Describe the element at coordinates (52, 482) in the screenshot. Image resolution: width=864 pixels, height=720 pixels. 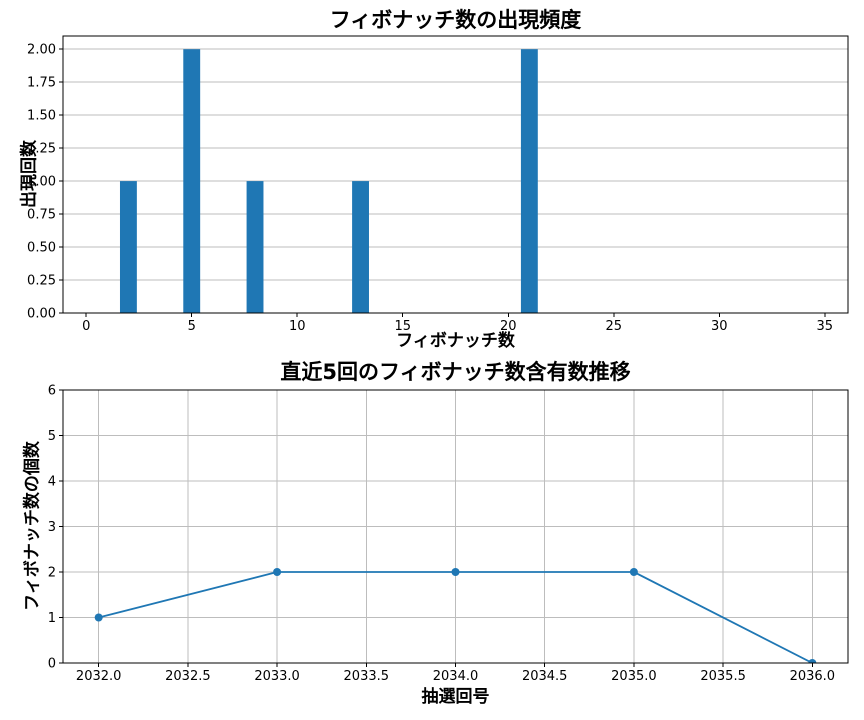
I see `y-tick-label: 4` at that location.